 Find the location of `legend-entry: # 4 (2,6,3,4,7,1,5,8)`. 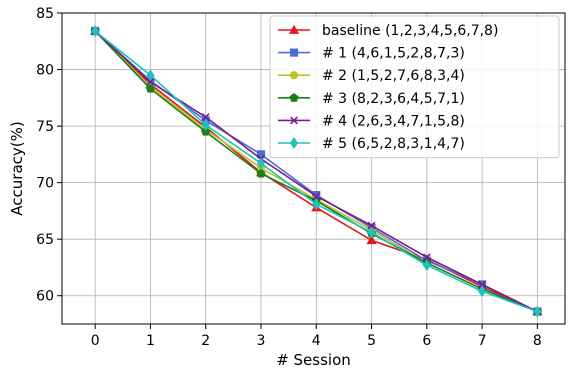

legend-entry: # 4 (2,6,3,4,7,1,5,8) is located at coordinates (371, 121).